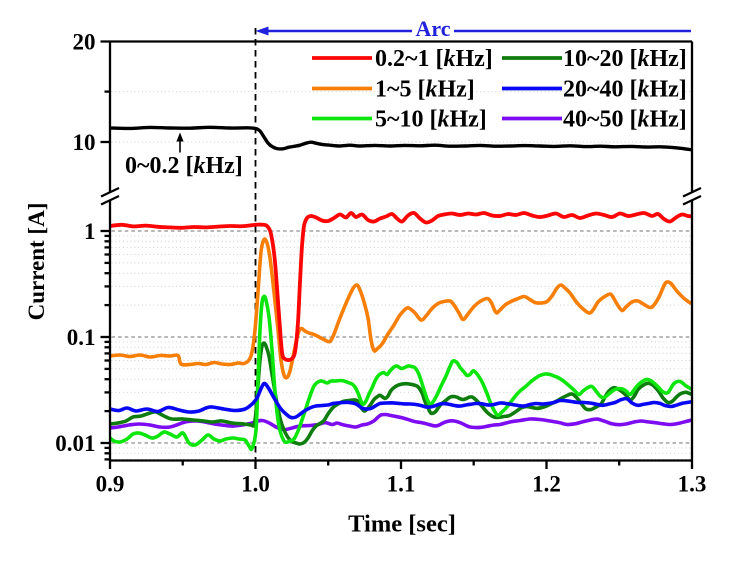 This screenshot has height=577, width=731. I want to click on svg-text: 1~5 [kHz], so click(425, 90).